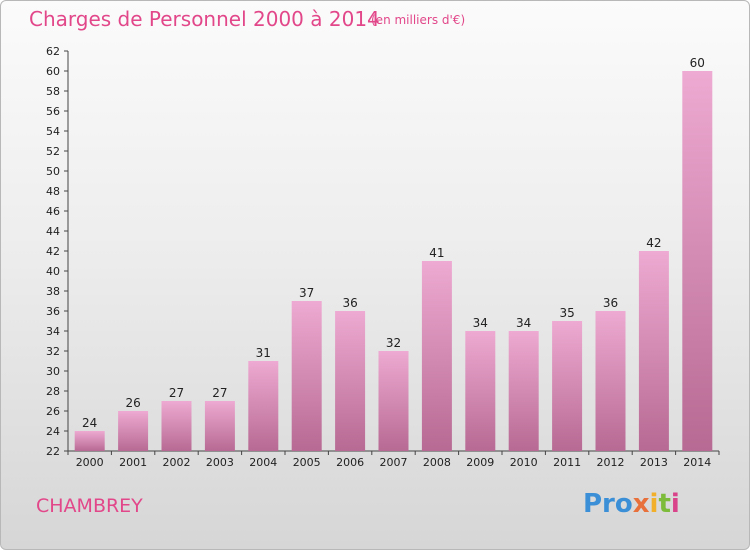 This screenshot has height=550, width=750. What do you see at coordinates (567, 386) in the screenshot?
I see `bar-2011` at bounding box center [567, 386].